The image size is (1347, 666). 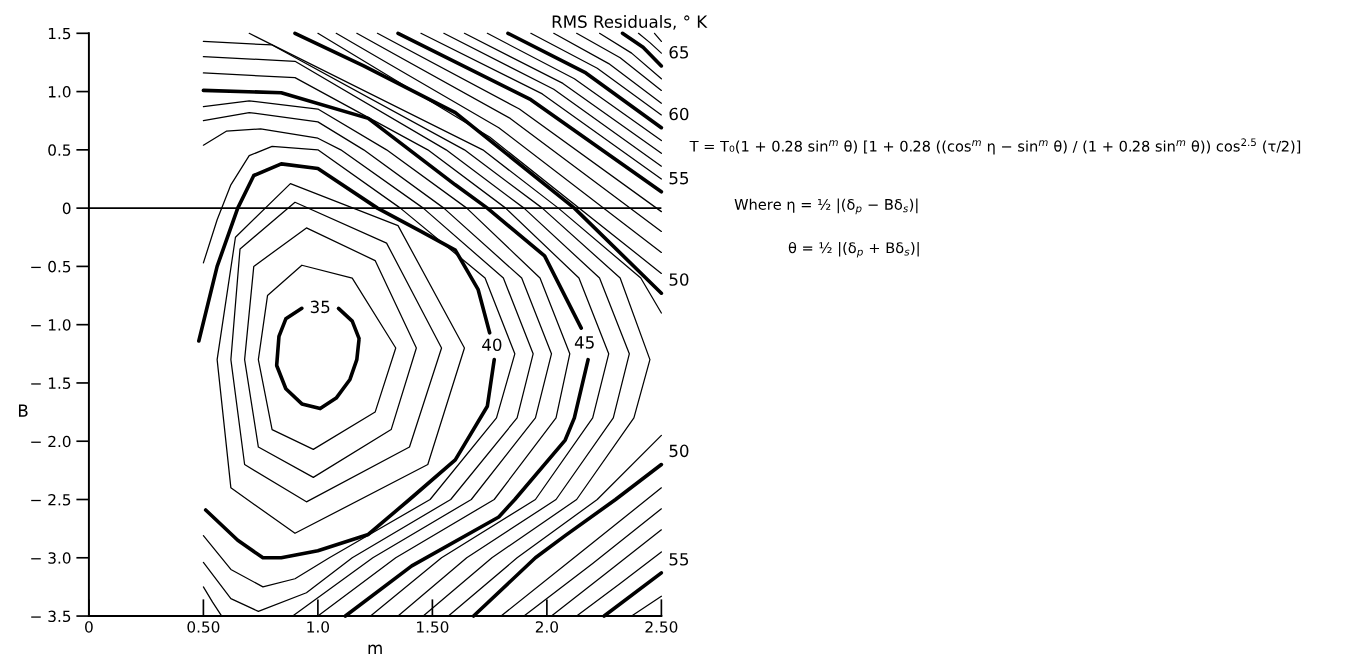 What do you see at coordinates (51, 558) in the screenshot?
I see `y-tick-label: − 3.0` at bounding box center [51, 558].